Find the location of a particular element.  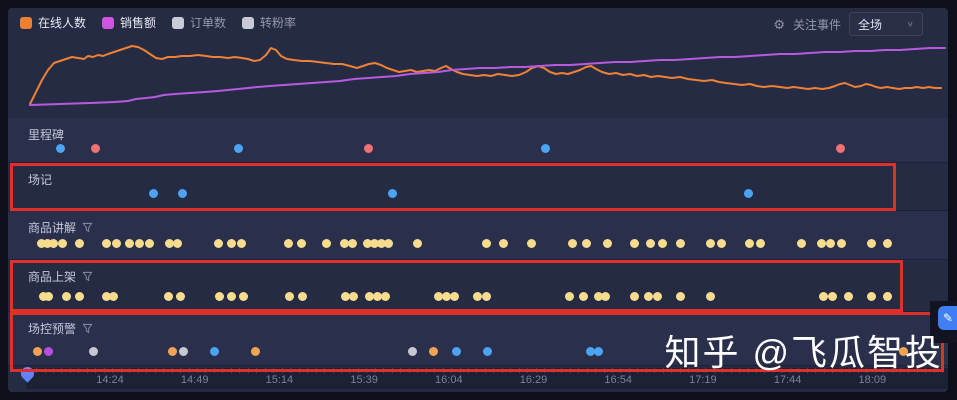

legend-item-fan-rate: 转粉率 is located at coordinates (269, 22).